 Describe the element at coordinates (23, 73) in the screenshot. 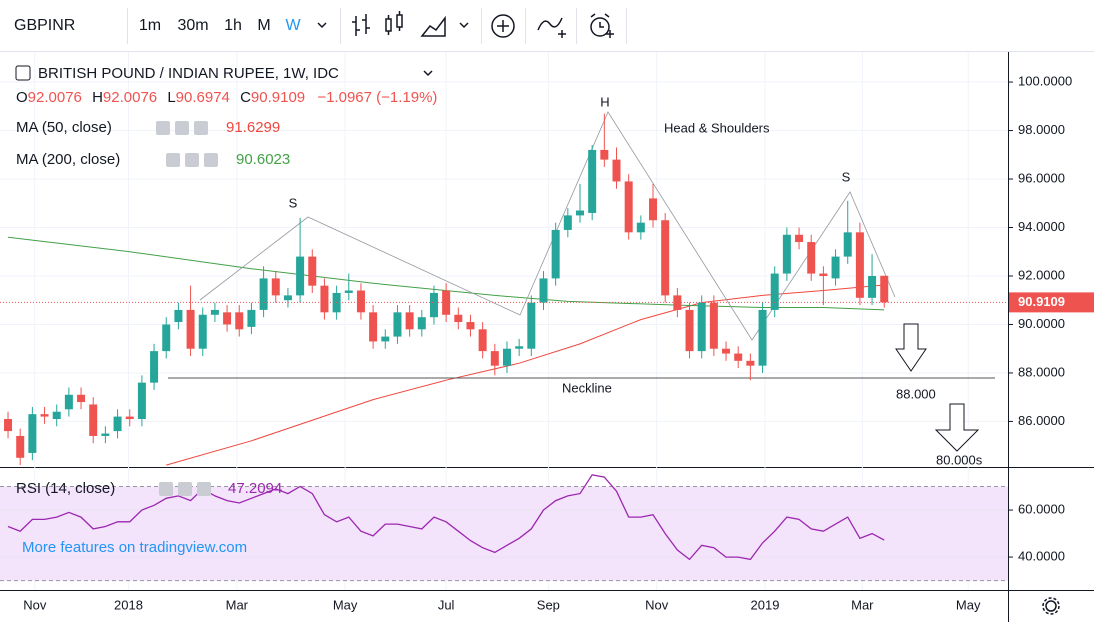

I see `symbol-icon` at that location.